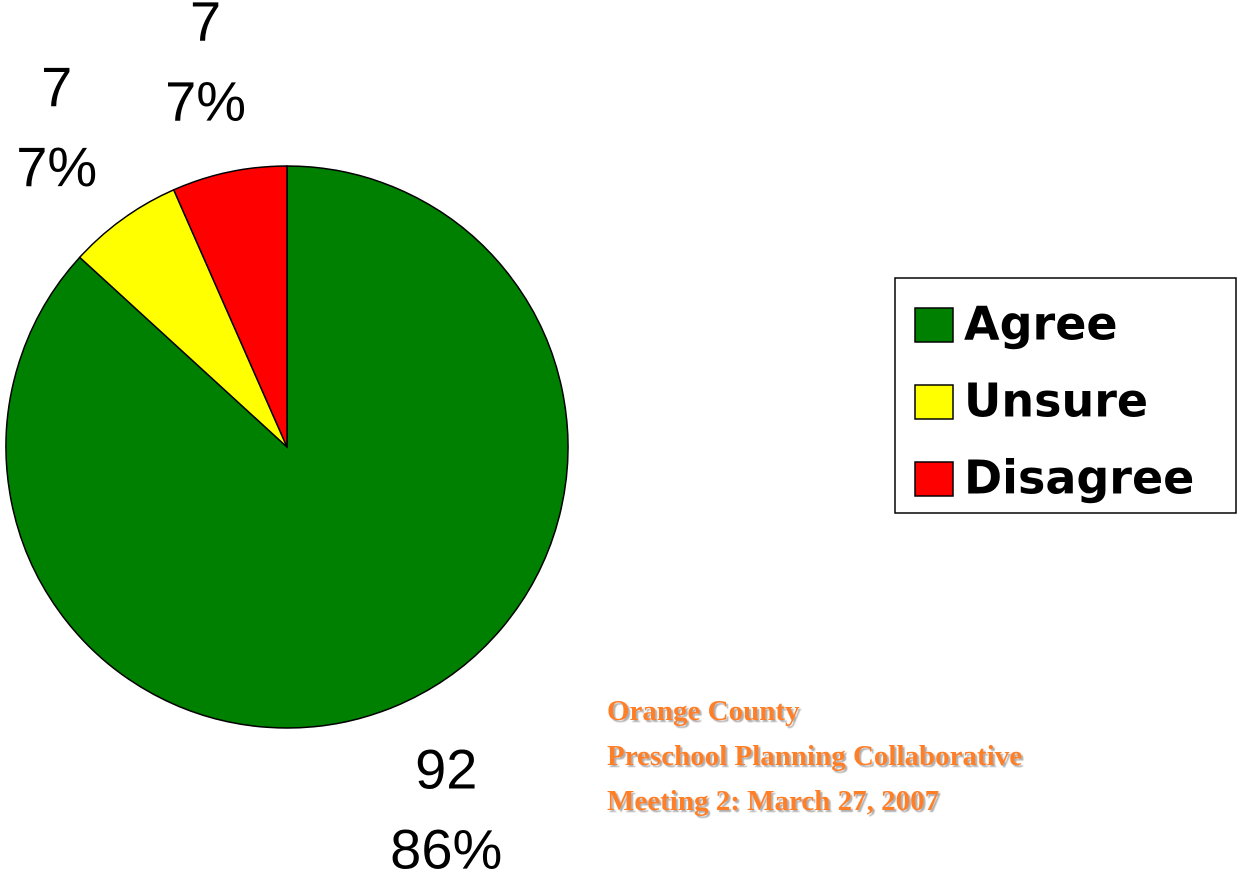 The height and width of the screenshot is (879, 1240). What do you see at coordinates (446, 768) in the screenshot?
I see `data-label: 92` at bounding box center [446, 768].